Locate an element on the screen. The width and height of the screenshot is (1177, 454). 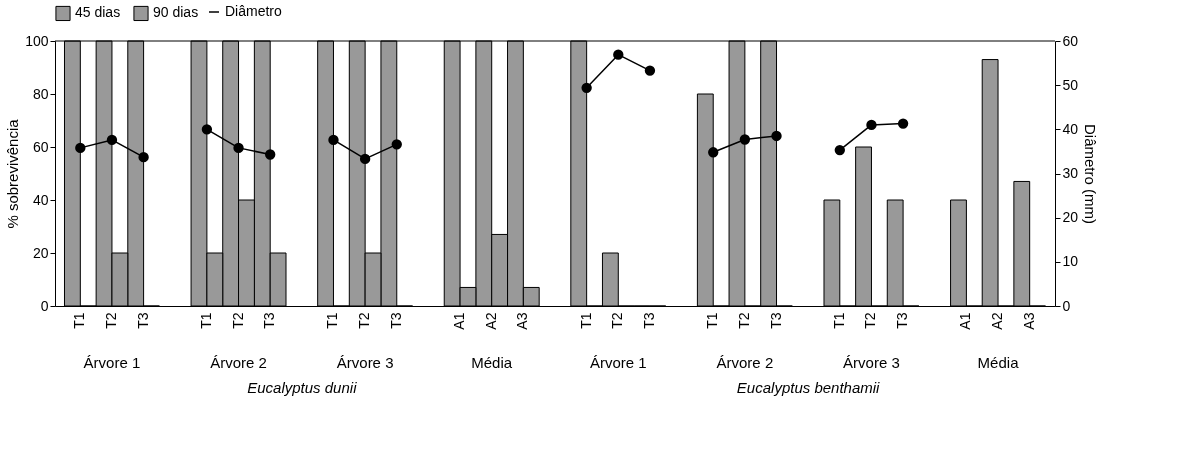
y2-tick-label: 50 is located at coordinates (1070, 84).